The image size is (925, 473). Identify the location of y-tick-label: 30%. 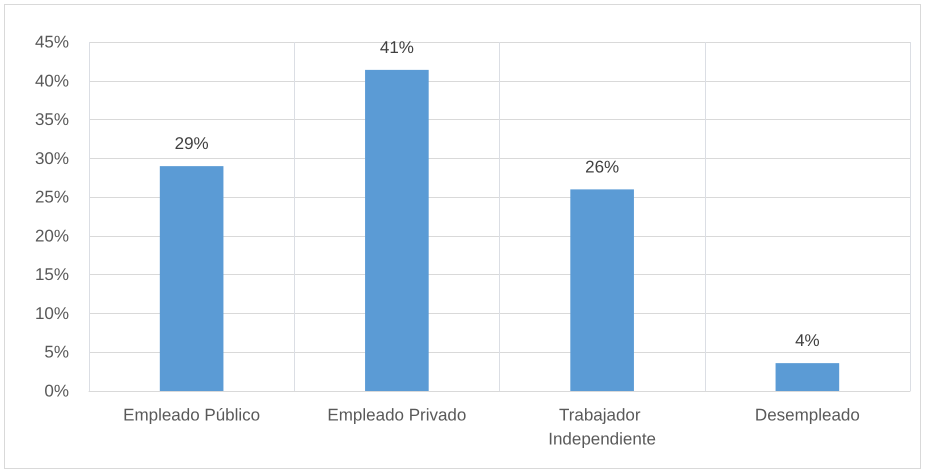
(51, 158).